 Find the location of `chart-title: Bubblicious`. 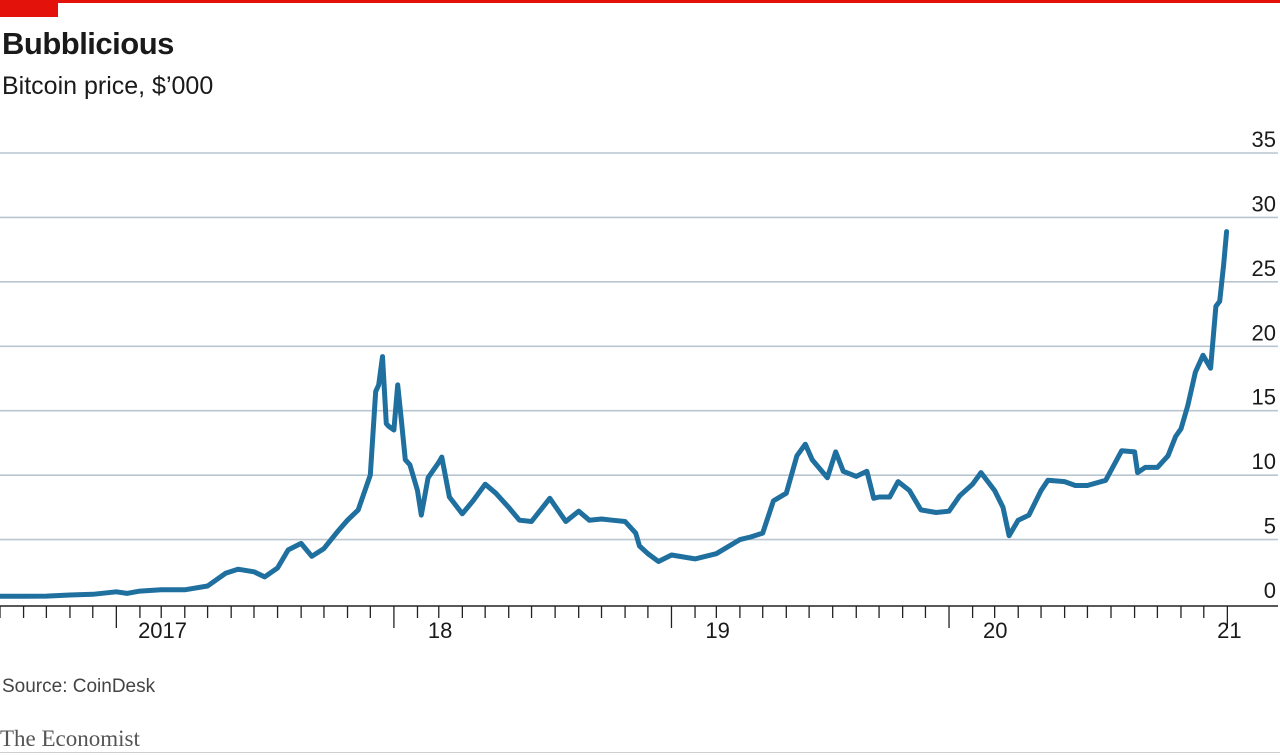

chart-title: Bubblicious is located at coordinates (88, 43).